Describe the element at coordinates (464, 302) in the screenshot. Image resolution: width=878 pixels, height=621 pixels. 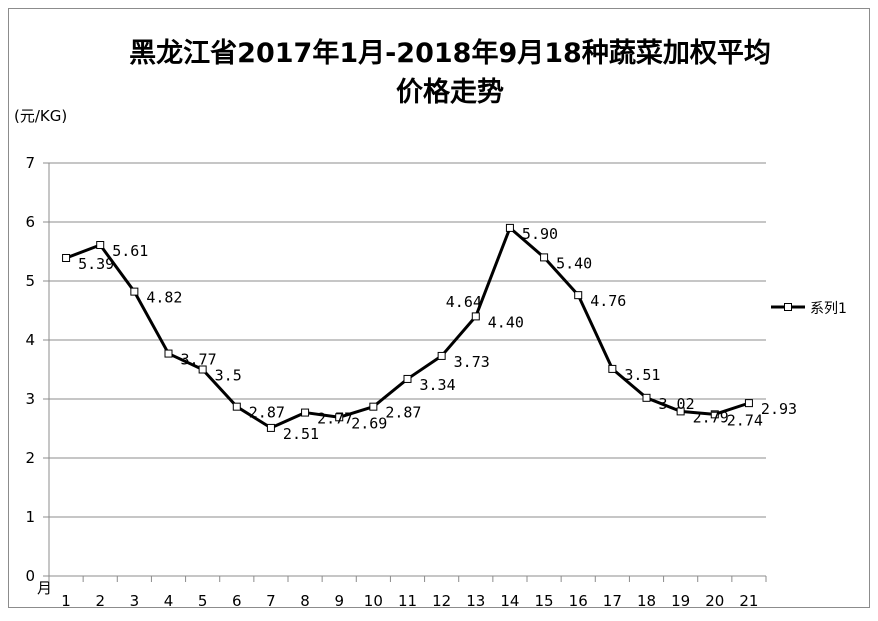
I see `data-label-extra: 4.64` at that location.